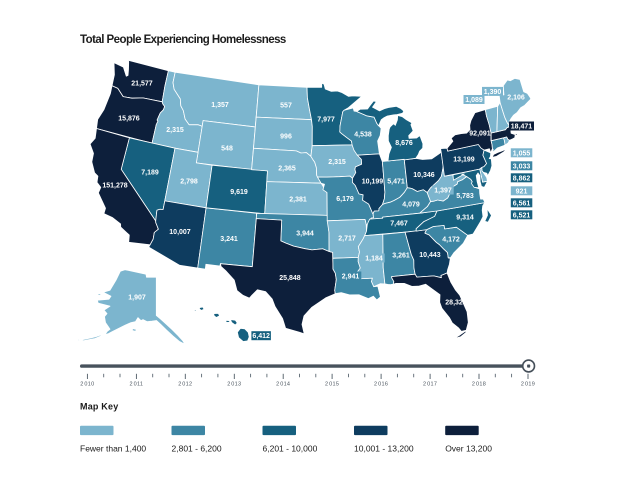  Describe the element at coordinates (443, 191) in the screenshot. I see `svg-text: 1,397` at that location.